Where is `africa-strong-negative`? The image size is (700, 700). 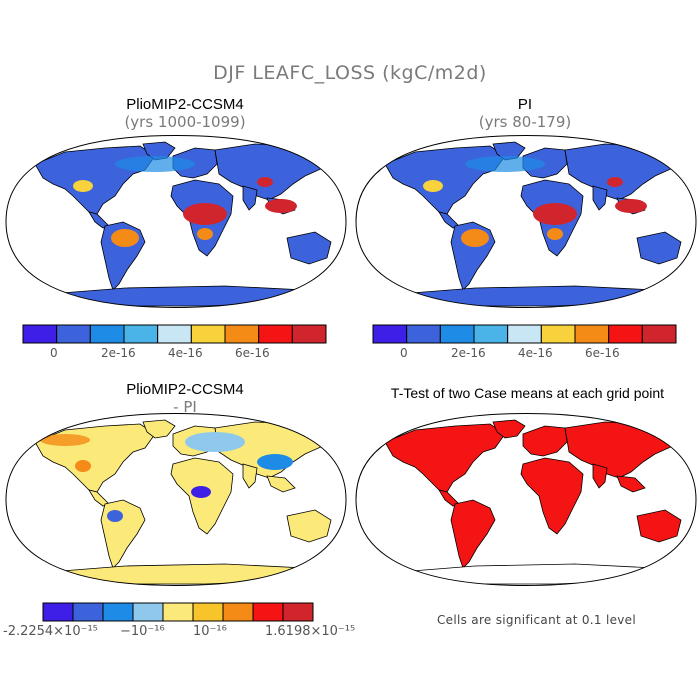 africa-strong-negative is located at coordinates (201, 492).